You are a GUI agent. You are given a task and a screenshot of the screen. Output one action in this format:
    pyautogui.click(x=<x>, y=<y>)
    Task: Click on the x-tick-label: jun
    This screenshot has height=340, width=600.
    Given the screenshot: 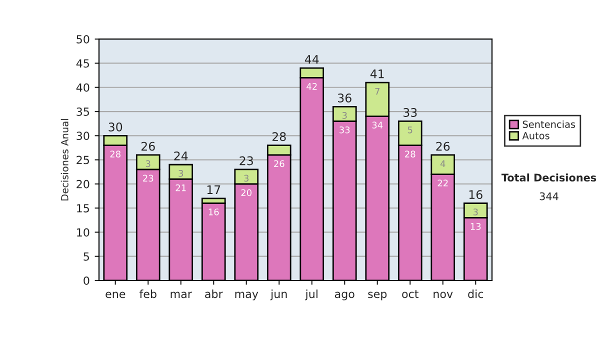 What is the action you would take?
    pyautogui.click(x=278, y=295)
    